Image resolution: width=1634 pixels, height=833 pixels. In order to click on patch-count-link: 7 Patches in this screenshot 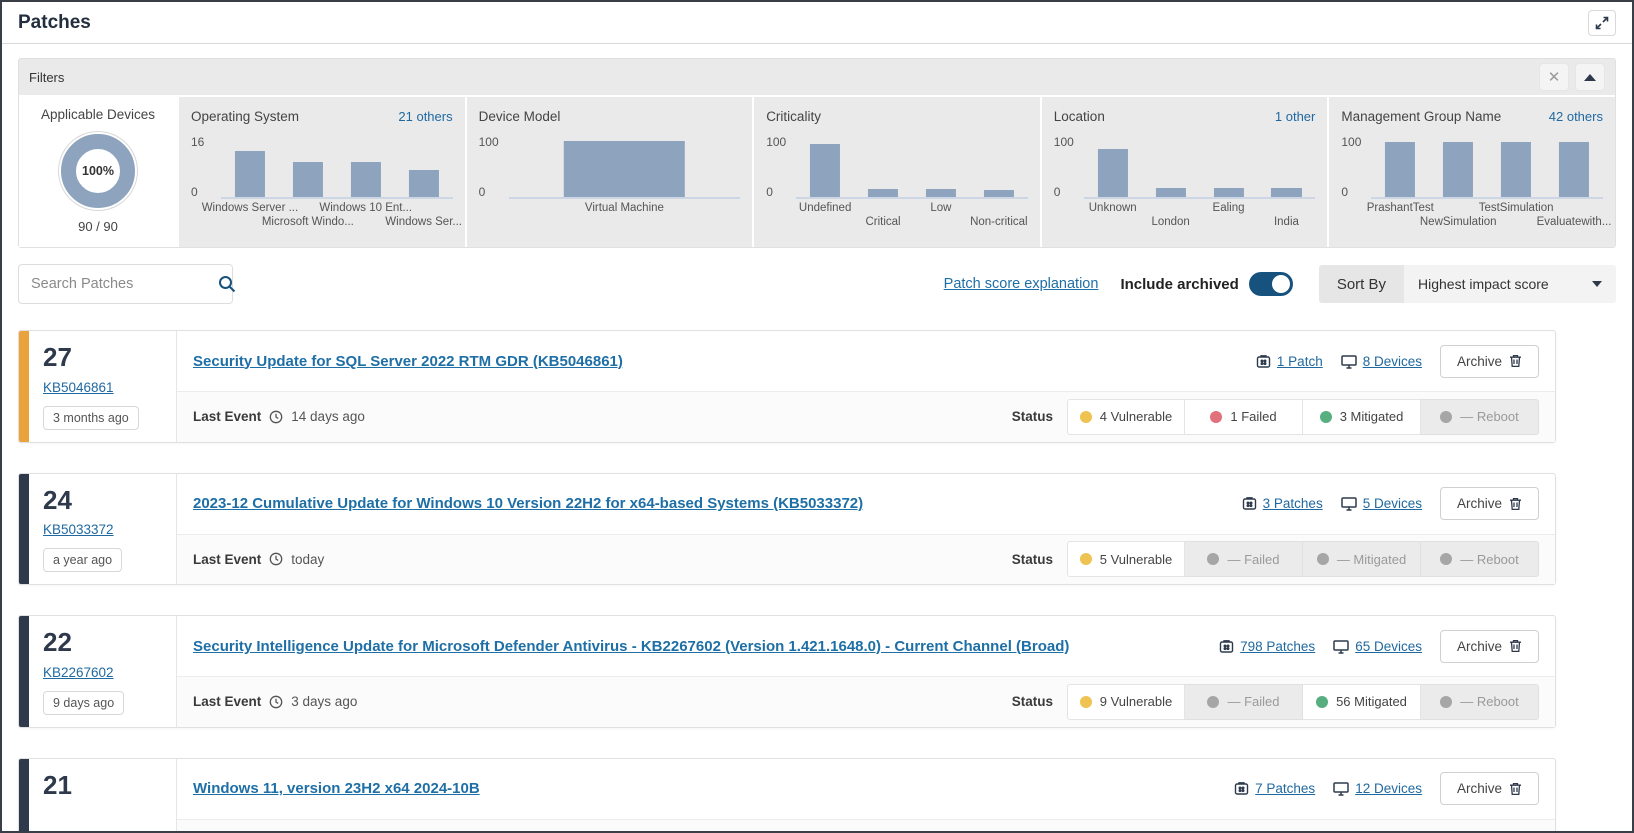, I will do `click(1285, 789)`.